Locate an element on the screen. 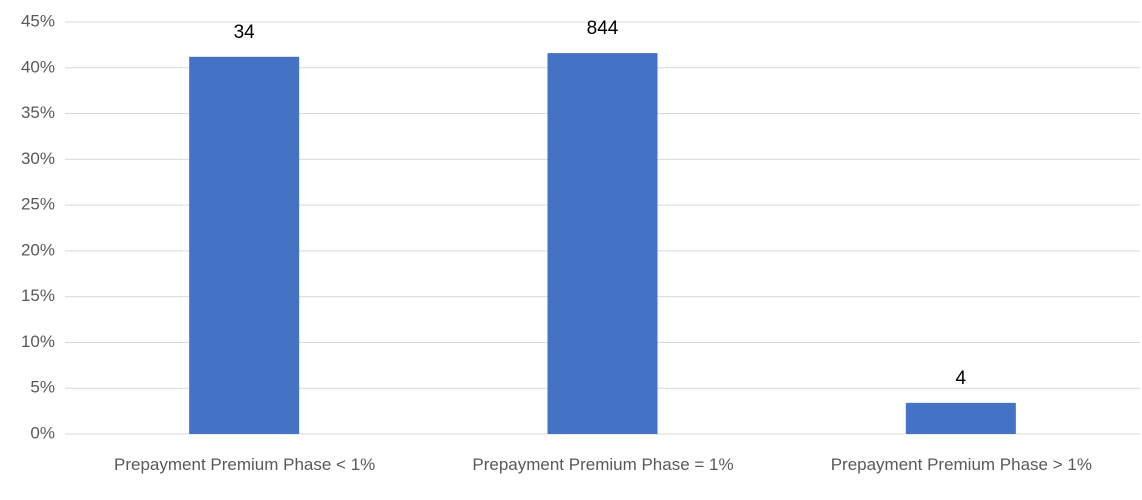 The width and height of the screenshot is (1142, 500). y-tick-label: 15% is located at coordinates (38, 295).